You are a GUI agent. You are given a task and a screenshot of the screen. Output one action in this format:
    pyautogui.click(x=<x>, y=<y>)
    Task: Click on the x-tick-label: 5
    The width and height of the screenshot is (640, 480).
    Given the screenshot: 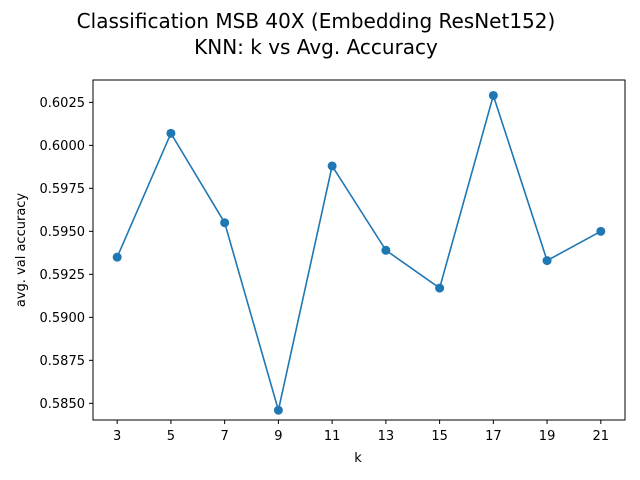 What is the action you would take?
    pyautogui.click(x=171, y=436)
    